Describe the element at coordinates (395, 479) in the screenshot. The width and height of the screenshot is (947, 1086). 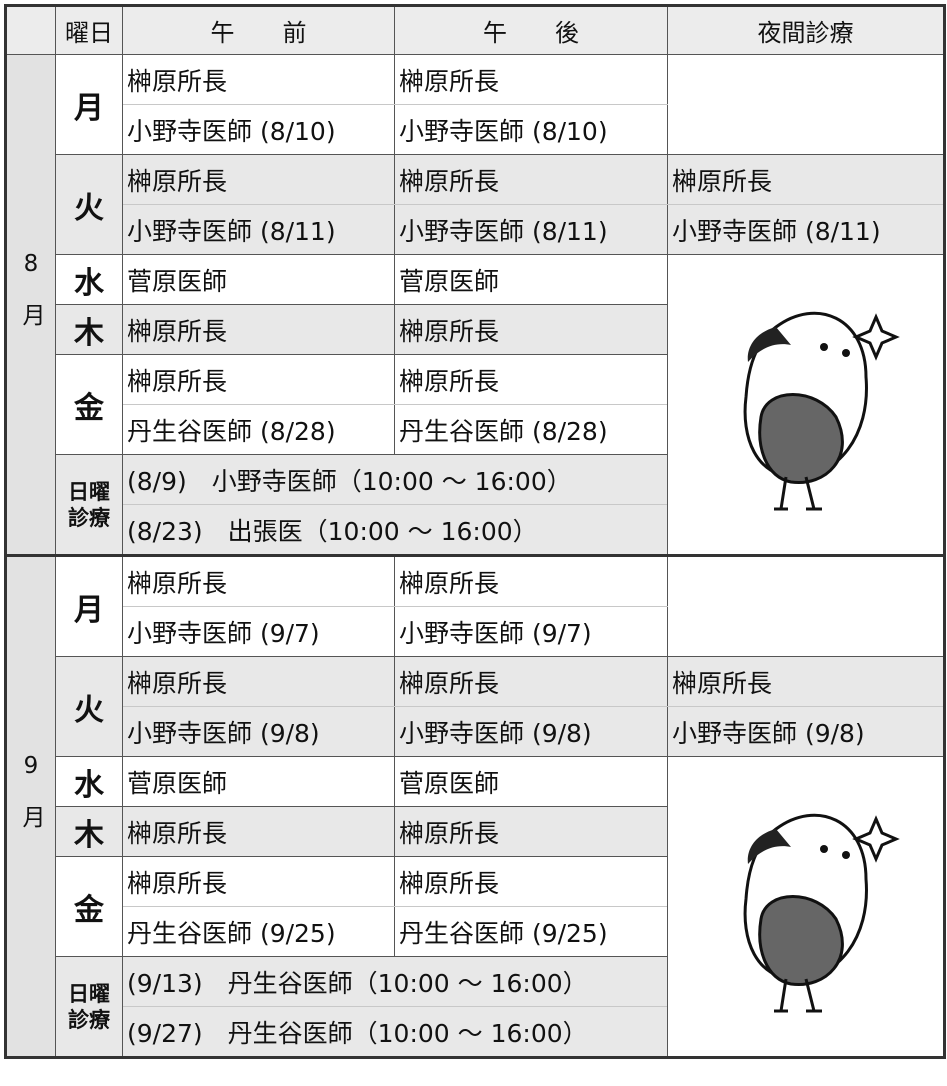
I see `sunday-entry: (8/9) 小野寺医師（10:00 ～ 16:00）` at that location.